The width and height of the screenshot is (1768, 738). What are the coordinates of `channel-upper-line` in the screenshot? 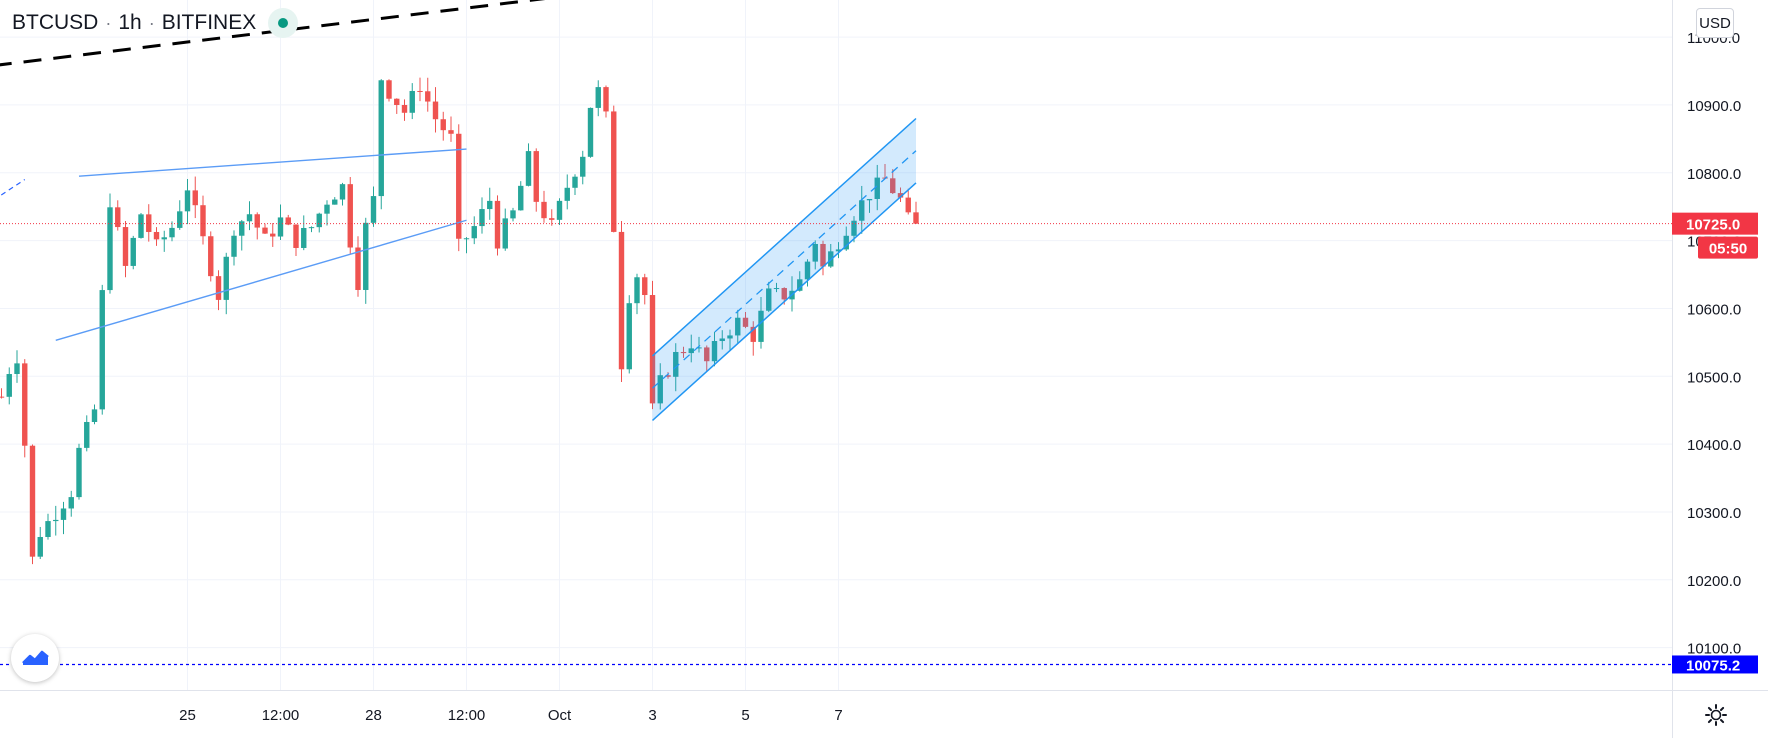 It's located at (784, 237).